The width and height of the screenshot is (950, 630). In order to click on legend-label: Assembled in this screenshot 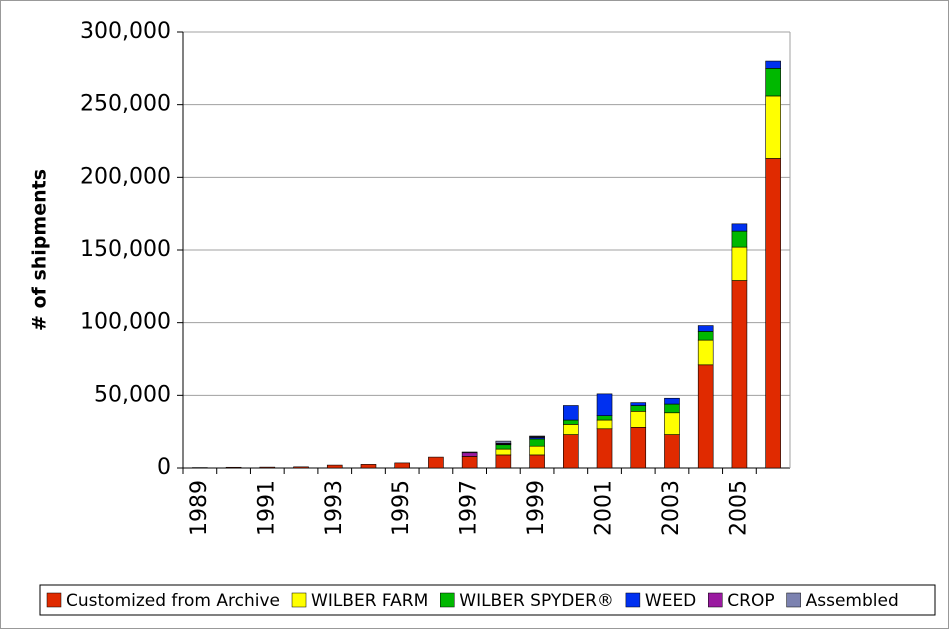, I will do `click(852, 601)`.